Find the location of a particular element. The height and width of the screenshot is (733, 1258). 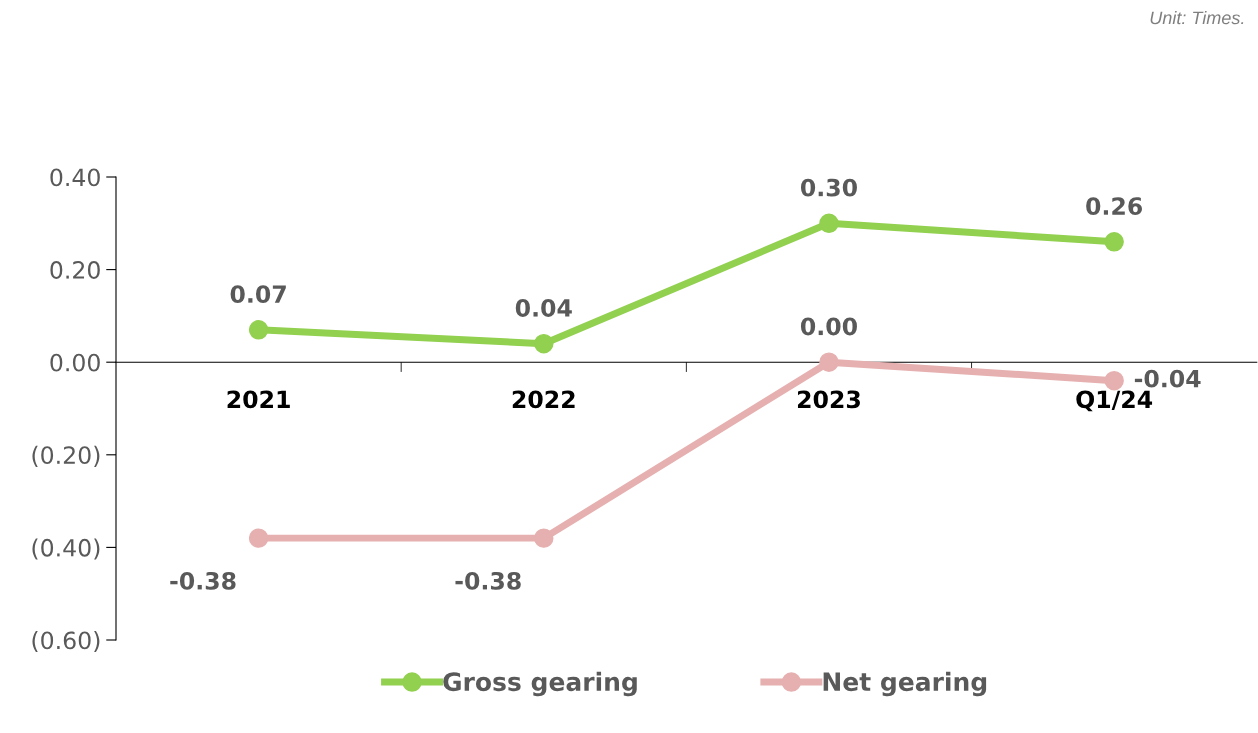

y-tick-label: 0.00 is located at coordinates (75, 362).